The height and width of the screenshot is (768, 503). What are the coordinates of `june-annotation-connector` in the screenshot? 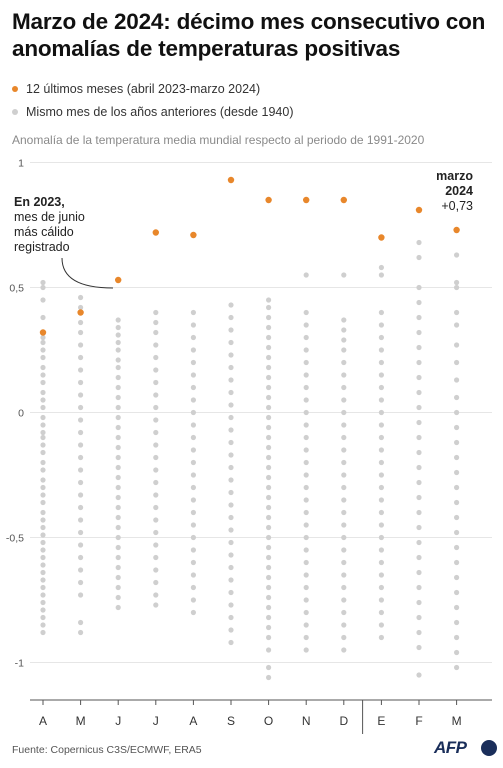 It's located at (87, 273).